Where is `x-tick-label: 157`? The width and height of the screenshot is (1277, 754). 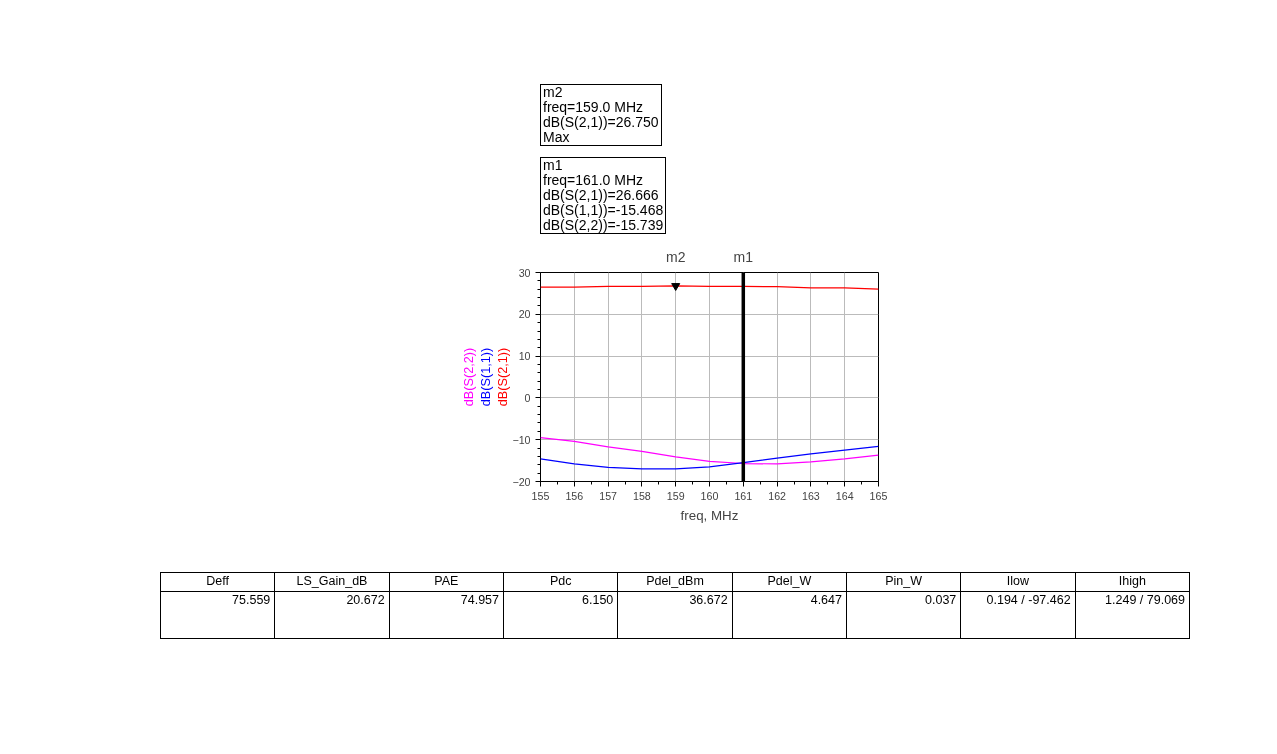
x-tick-label: 157 is located at coordinates (608, 495).